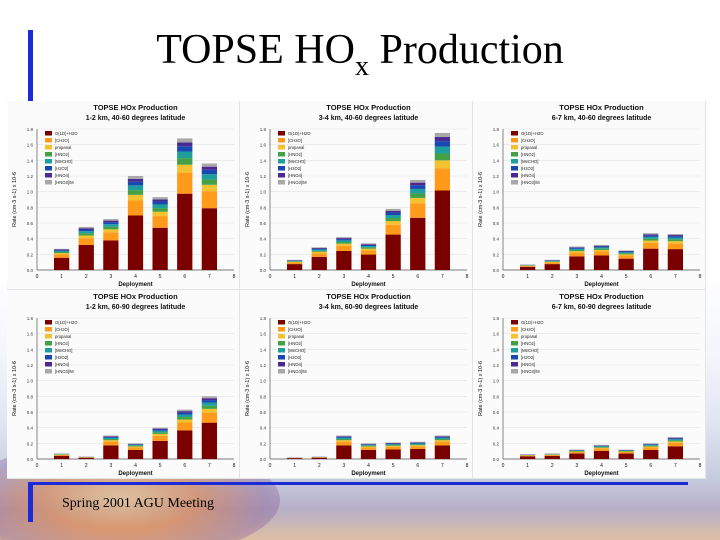 The width and height of the screenshot is (720, 540). Describe the element at coordinates (576, 277) in the screenshot. I see `x-tick-label: 3` at that location.